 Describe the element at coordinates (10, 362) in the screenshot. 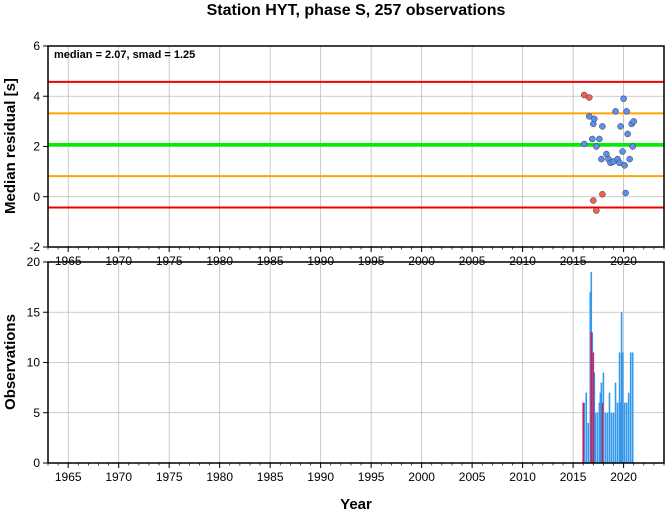

I see `observations-y-axis-label: Observations` at that location.